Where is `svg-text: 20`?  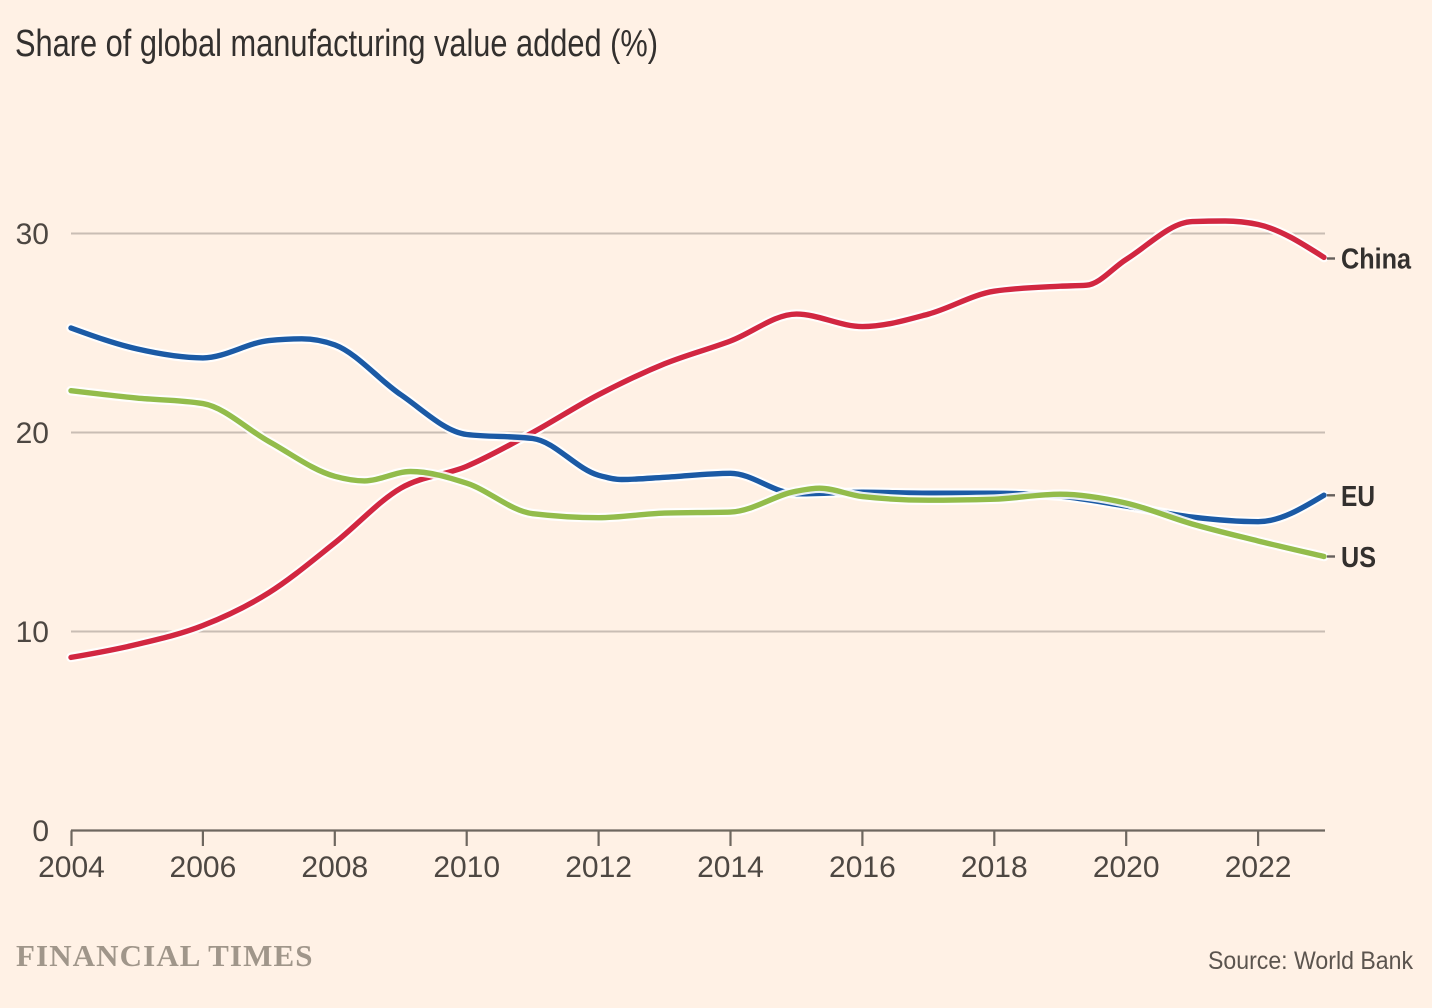 svg-text: 20 is located at coordinates (32, 433).